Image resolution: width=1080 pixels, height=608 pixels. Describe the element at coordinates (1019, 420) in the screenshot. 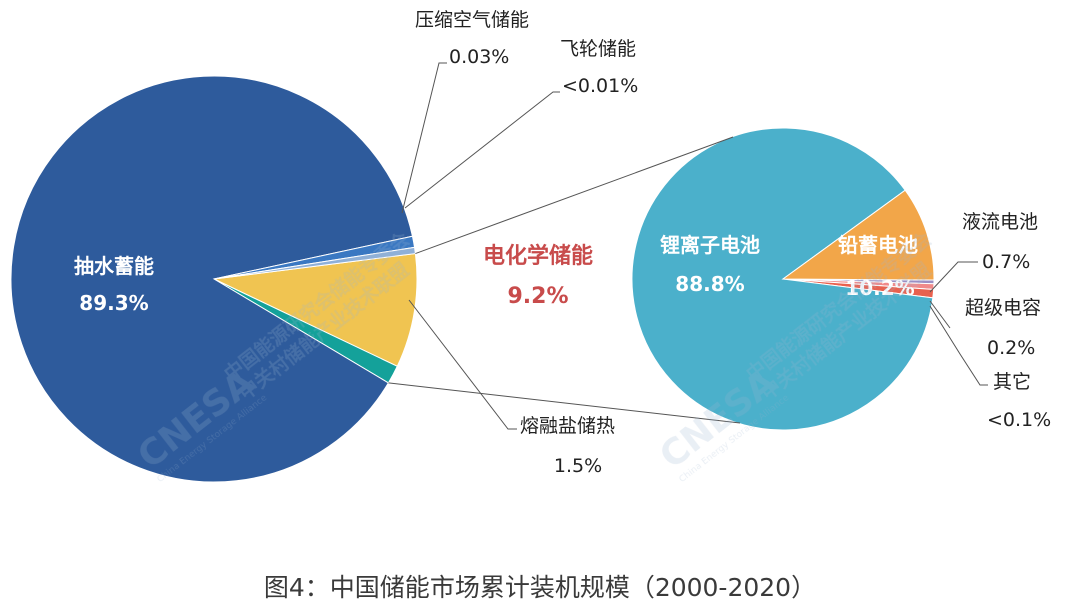

I see `label-other-value: <0.1%` at that location.